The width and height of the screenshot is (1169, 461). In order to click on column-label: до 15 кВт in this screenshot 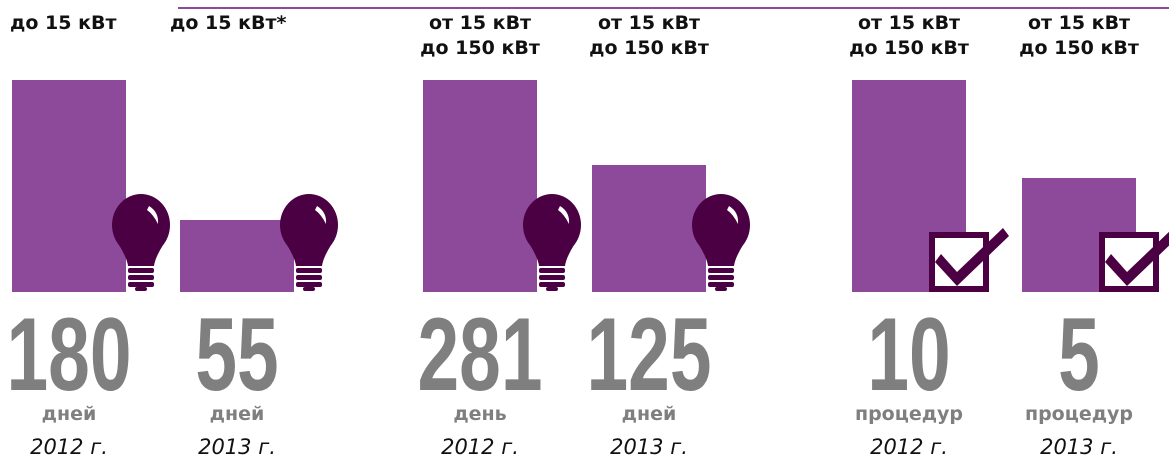, I will do `click(63, 23)`.